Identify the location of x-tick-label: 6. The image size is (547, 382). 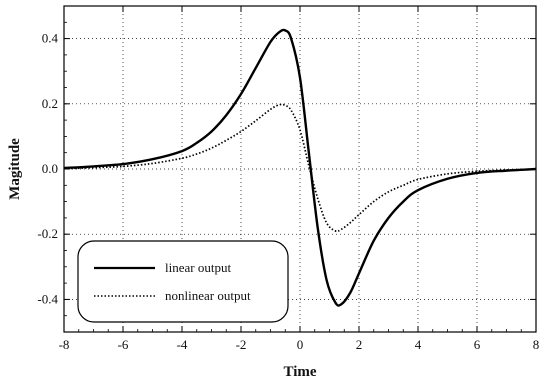
(477, 344).